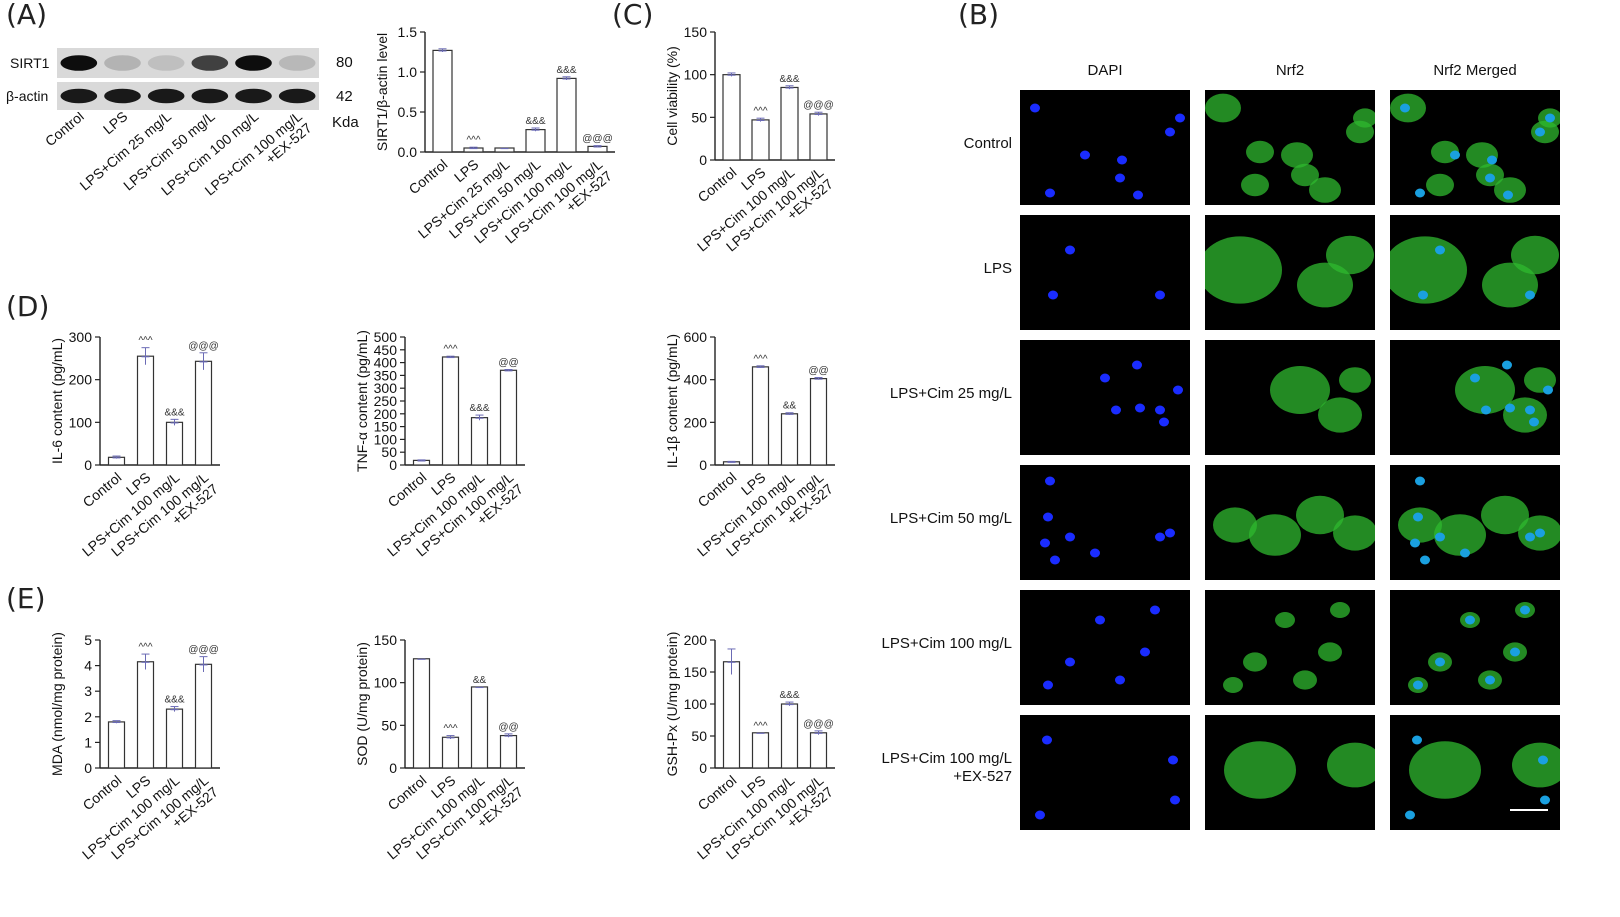 The height and width of the screenshot is (917, 1620). What do you see at coordinates (950, 393) in the screenshot?
I see `grid-row-label: LPS+Cim 25 mg/L` at bounding box center [950, 393].